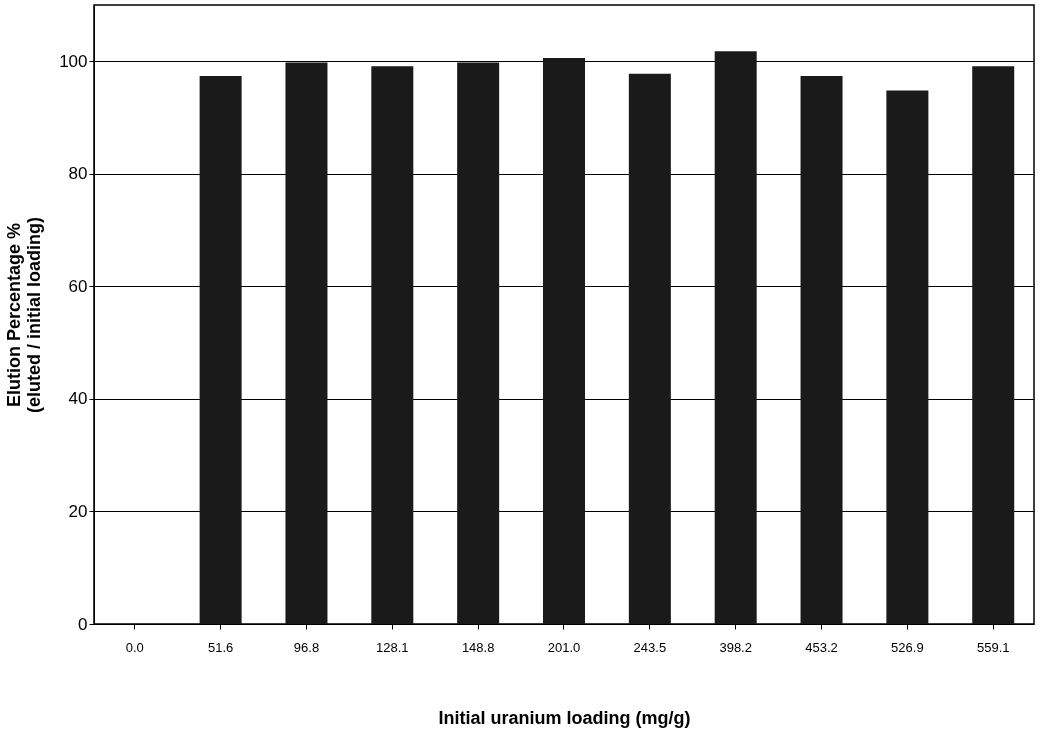 The height and width of the screenshot is (732, 1039). Describe the element at coordinates (306, 647) in the screenshot. I see `x-tick-label: 96.8` at that location.